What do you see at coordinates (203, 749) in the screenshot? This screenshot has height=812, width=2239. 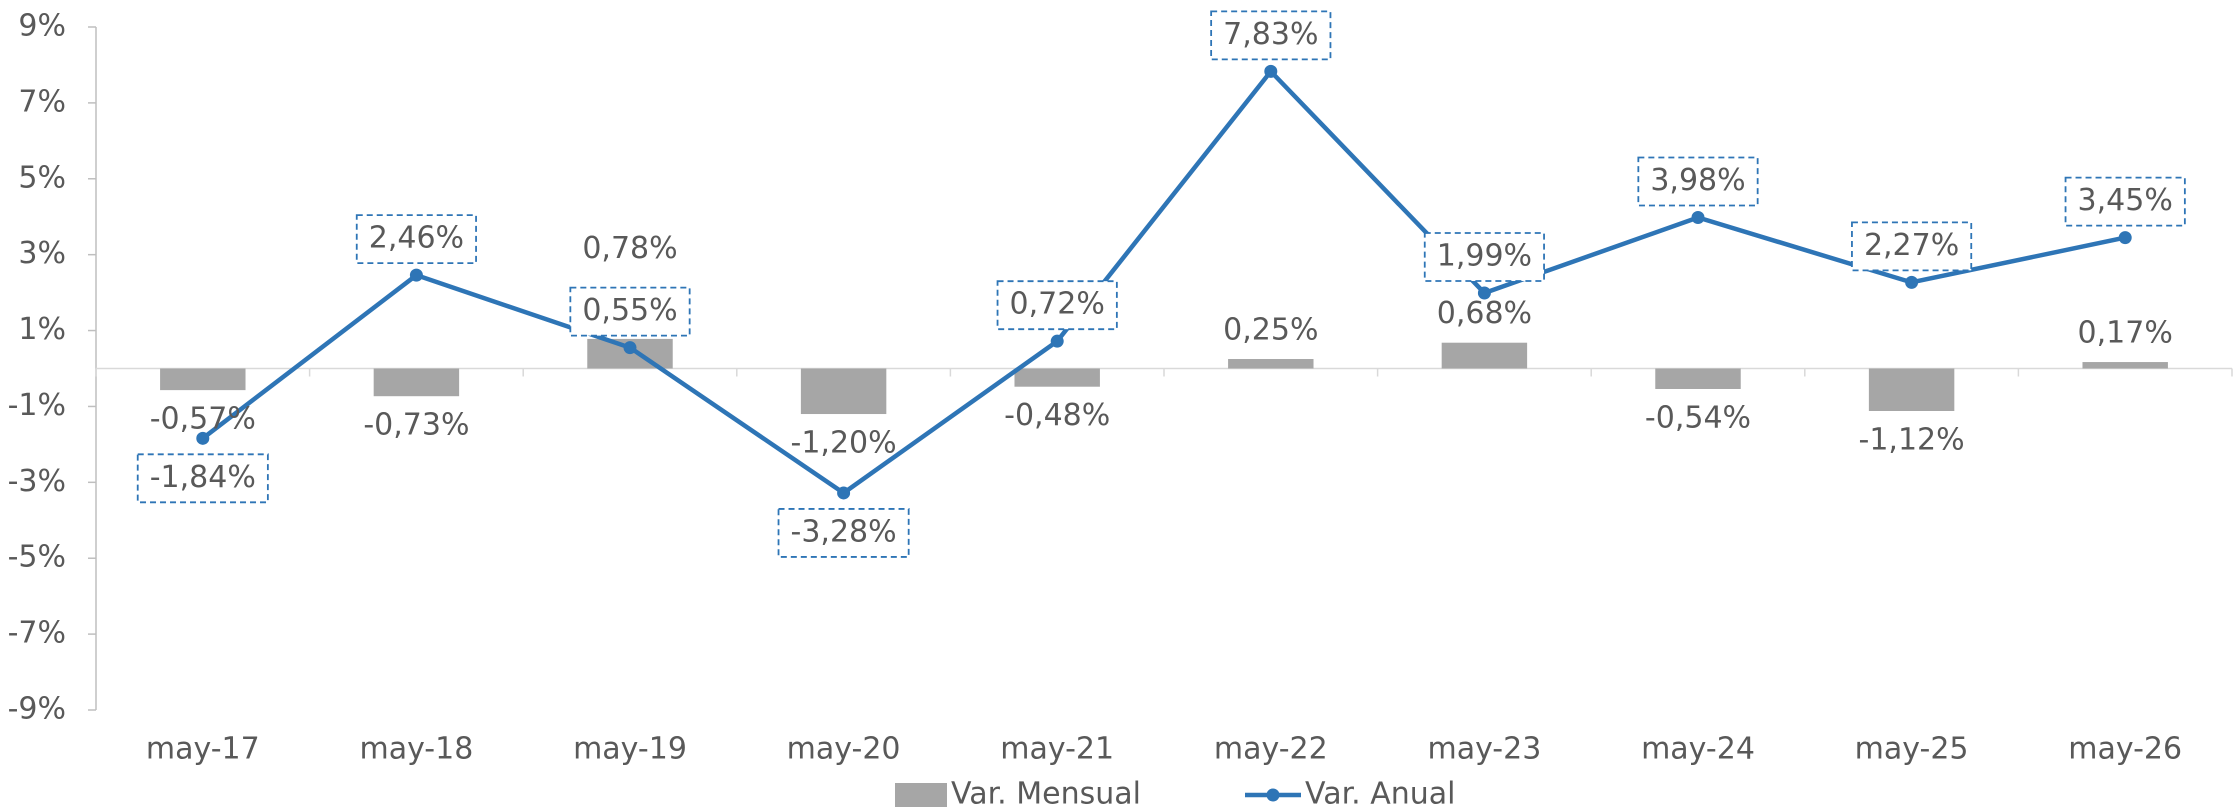 I see `x-tick-label: may-17` at bounding box center [203, 749].